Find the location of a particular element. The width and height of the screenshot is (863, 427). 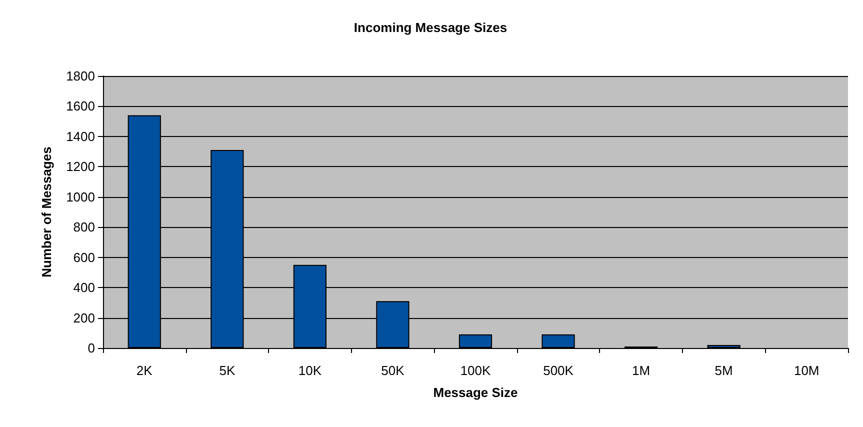

y-tick-label: 1200 is located at coordinates (80, 166).